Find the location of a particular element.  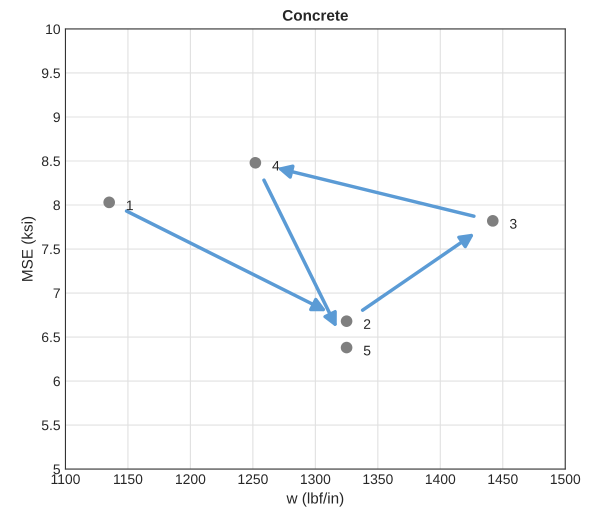

annotation: 3 is located at coordinates (513, 223).